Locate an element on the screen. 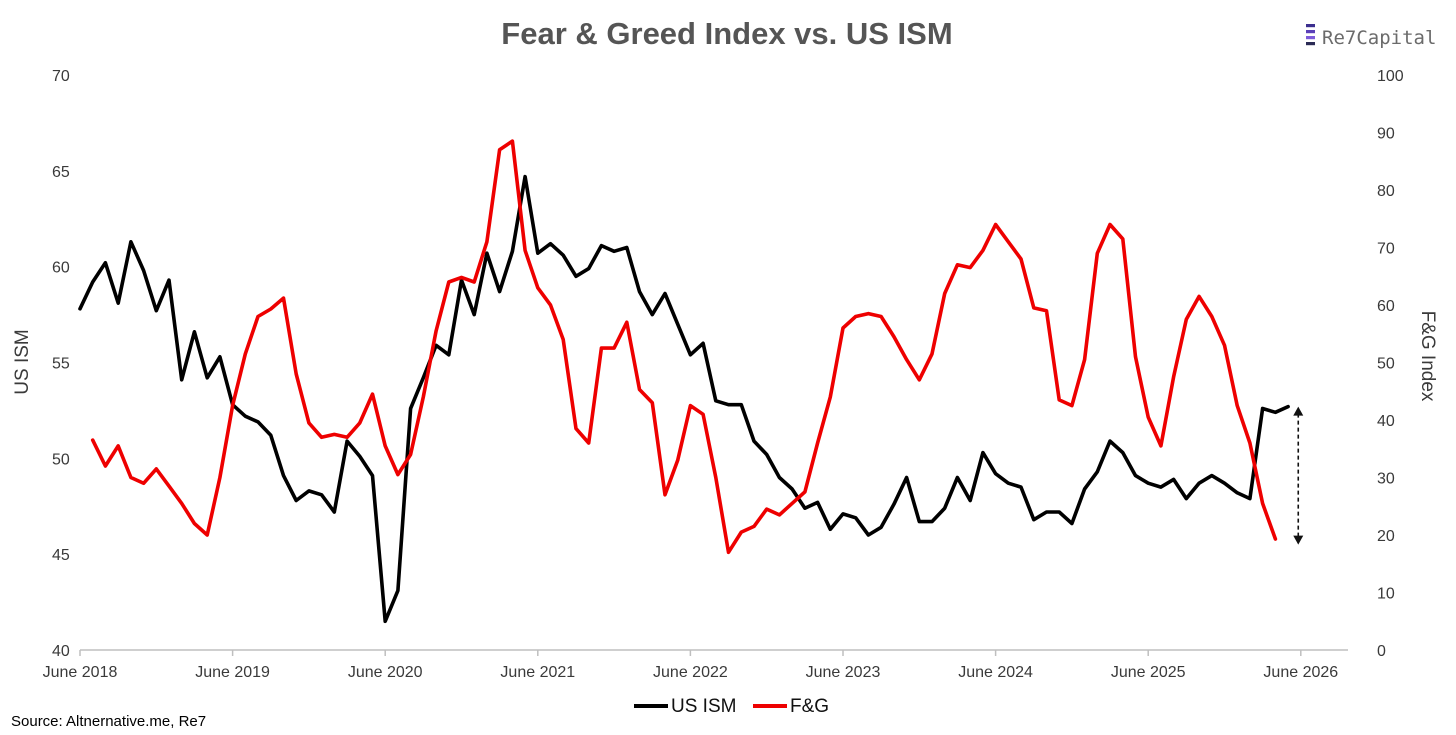 The width and height of the screenshot is (1456, 735). x-tick-label: June 2026 is located at coordinates (1300, 672).